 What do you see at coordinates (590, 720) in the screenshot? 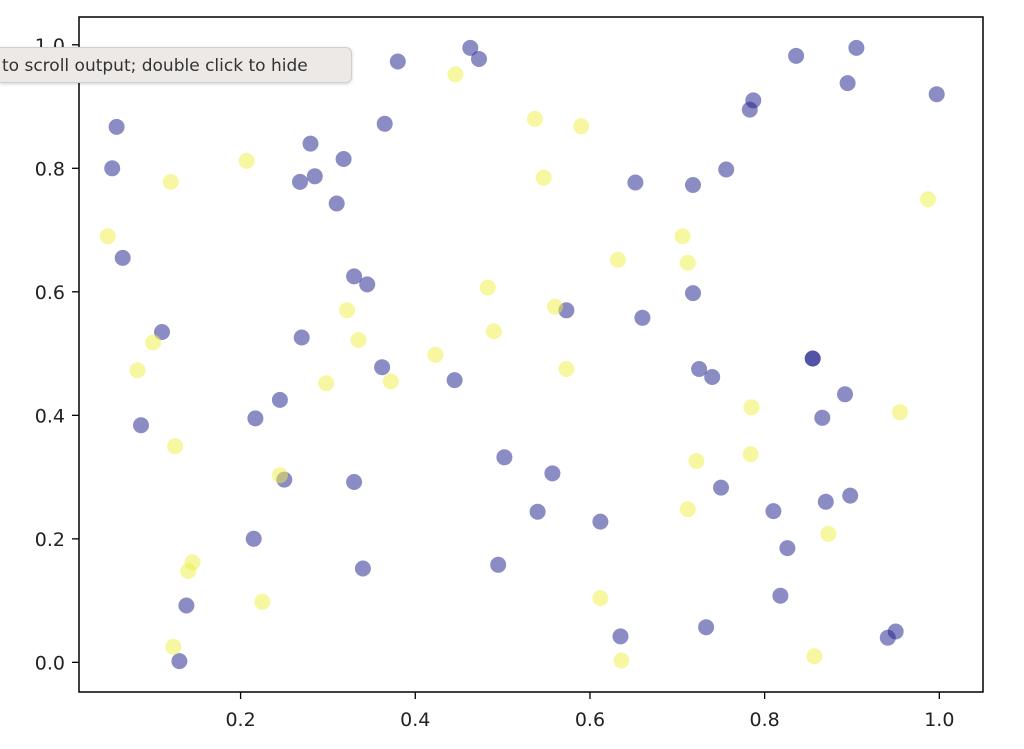
I see `x-tick-label: 0.6` at bounding box center [590, 720].